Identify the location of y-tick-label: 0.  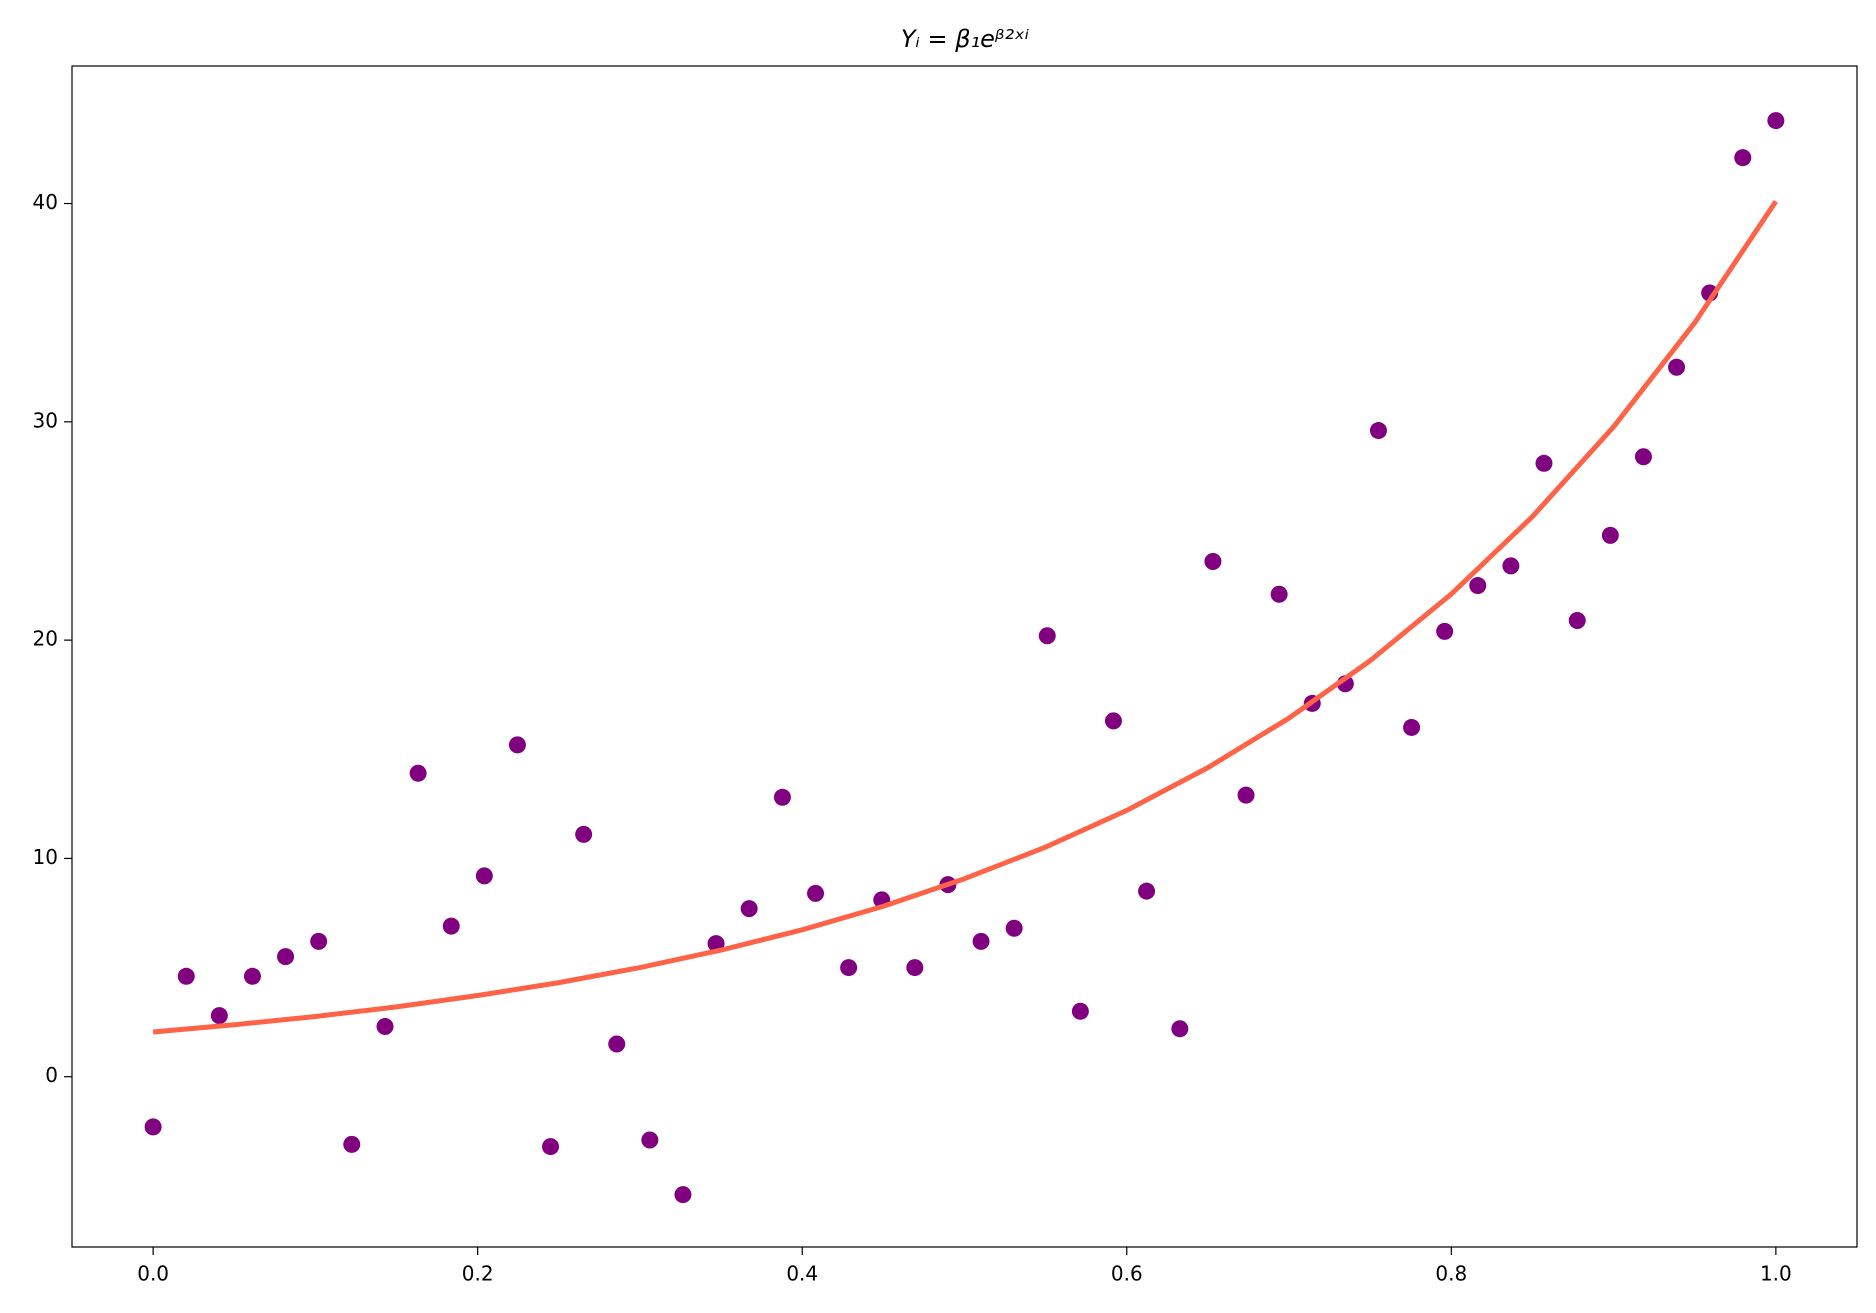
(51, 1075).